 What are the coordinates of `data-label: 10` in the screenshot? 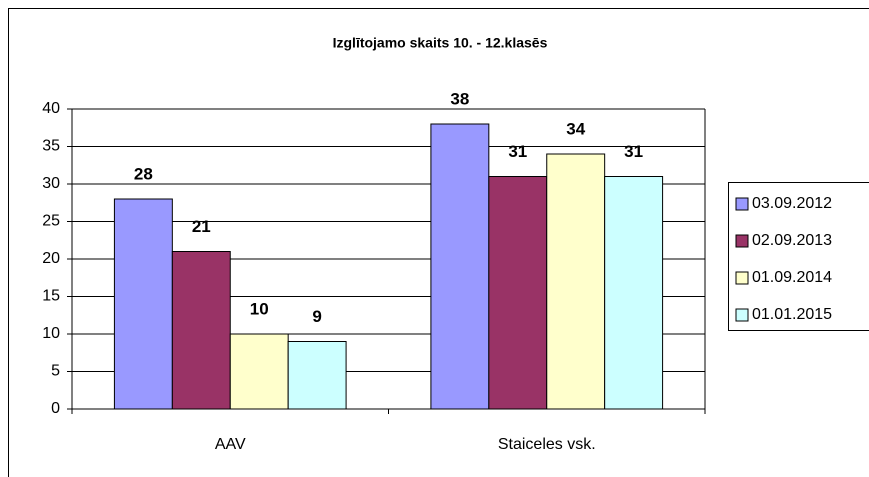 It's located at (259, 308).